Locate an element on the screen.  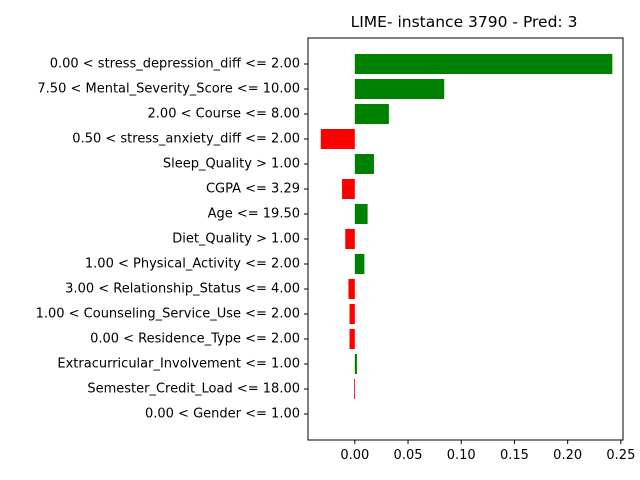
y-tick-label: Diet_Quality > 1.00 is located at coordinates (236, 239).